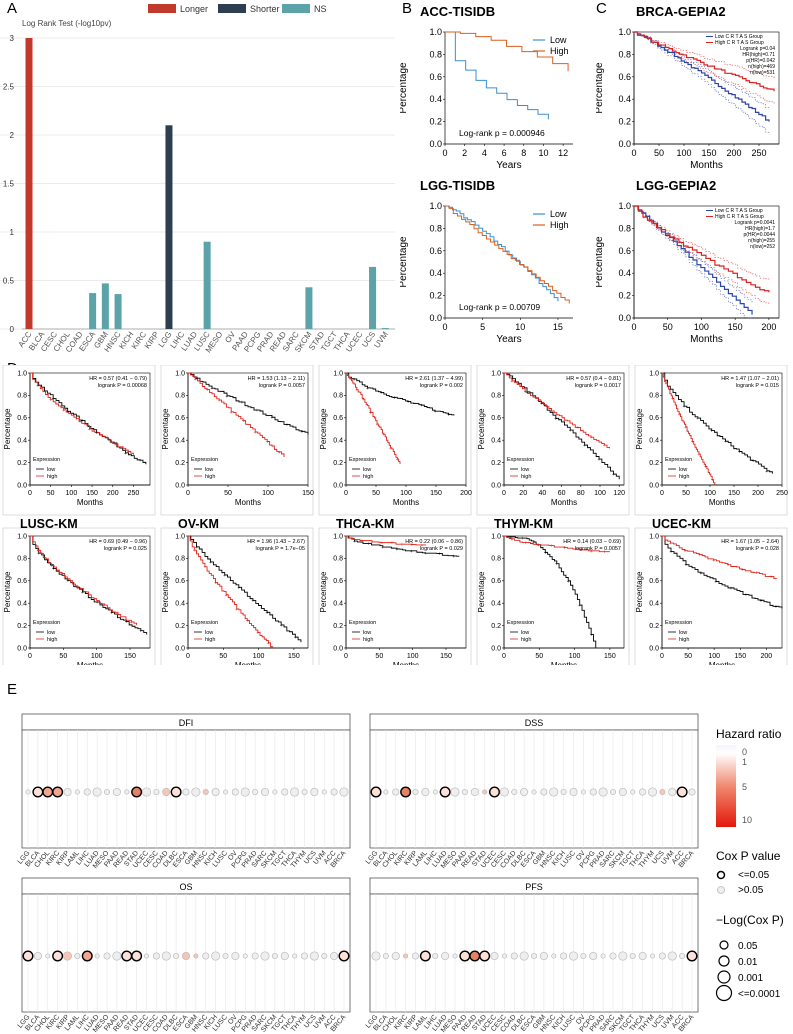 The width and height of the screenshot is (793, 1034). I want to click on hr-tick-label: 10, so click(747, 820).